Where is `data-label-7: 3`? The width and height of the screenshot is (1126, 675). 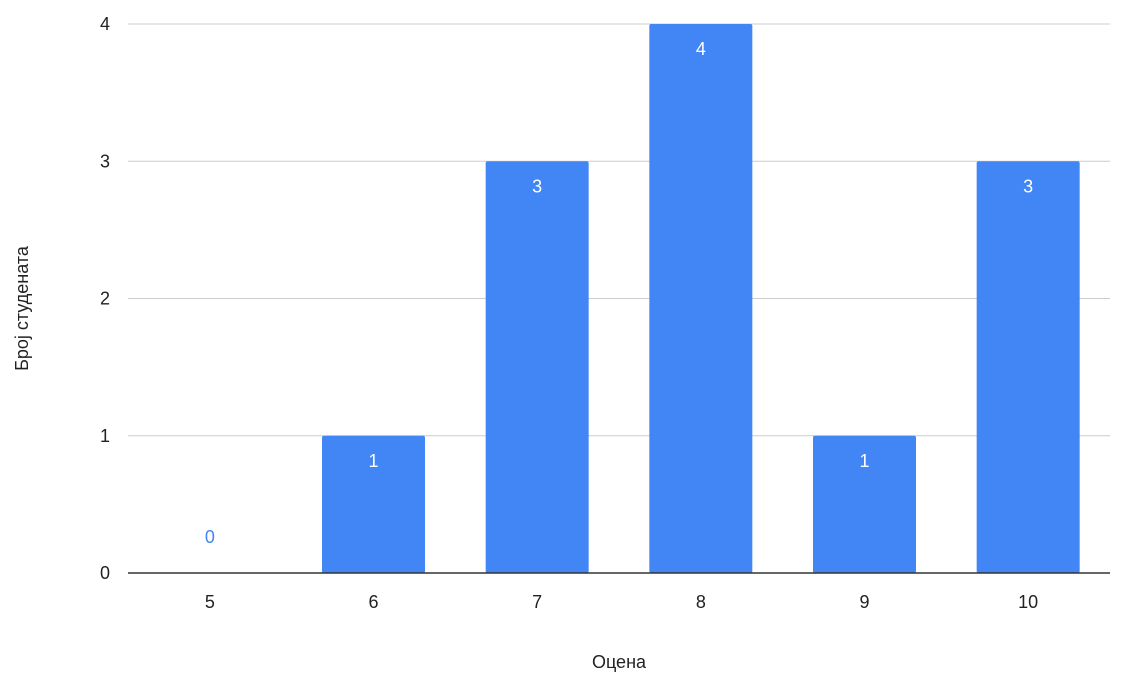 data-label-7: 3 is located at coordinates (537, 186).